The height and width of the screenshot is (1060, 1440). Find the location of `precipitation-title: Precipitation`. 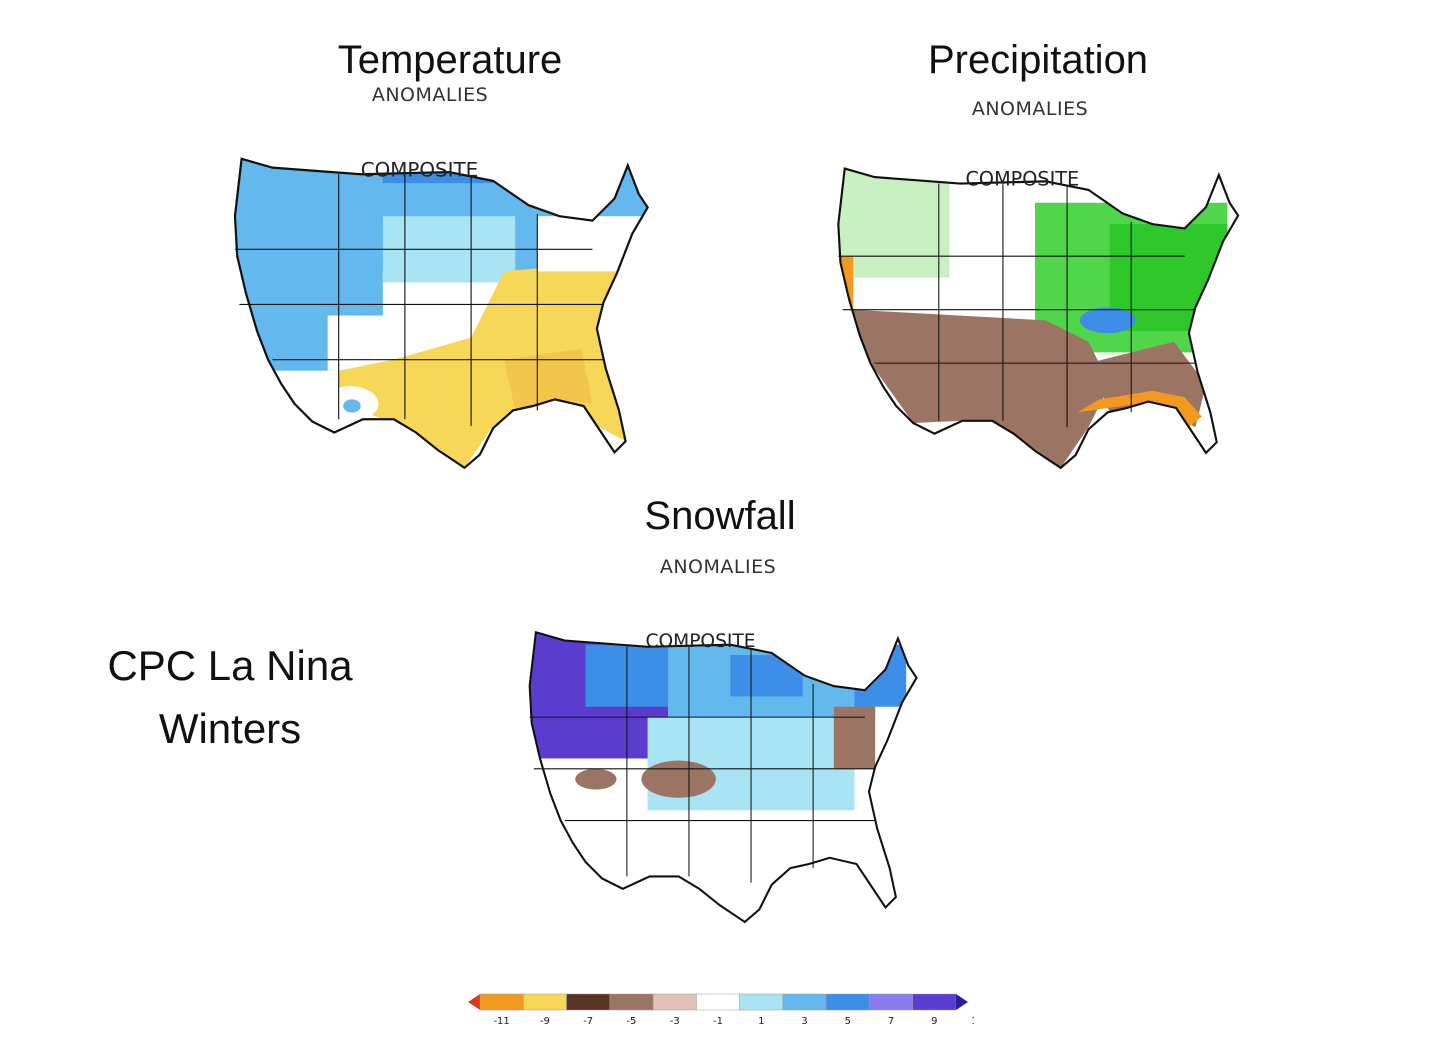

precipitation-title: Precipitation is located at coordinates (1038, 60).